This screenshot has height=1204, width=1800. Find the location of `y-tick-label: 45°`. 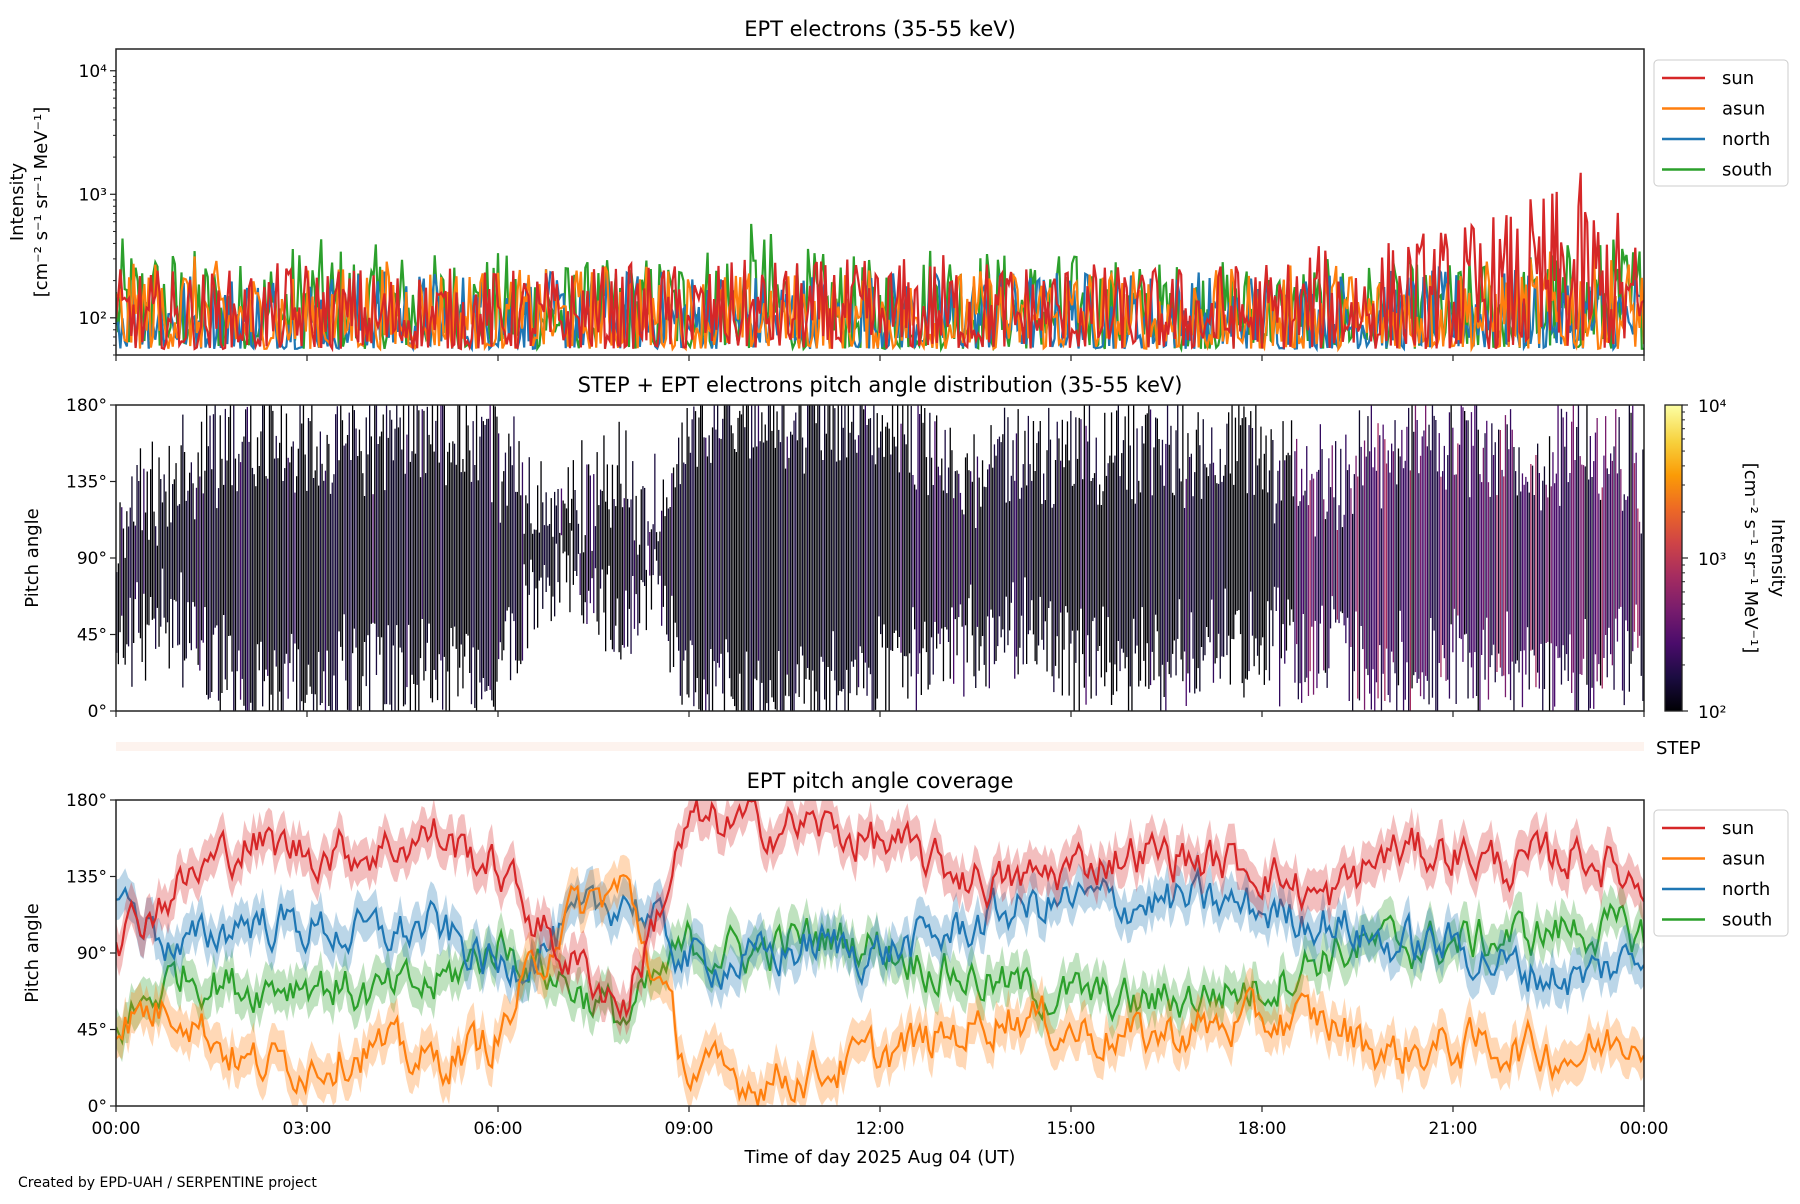

y-tick-label: 45° is located at coordinates (92, 636).